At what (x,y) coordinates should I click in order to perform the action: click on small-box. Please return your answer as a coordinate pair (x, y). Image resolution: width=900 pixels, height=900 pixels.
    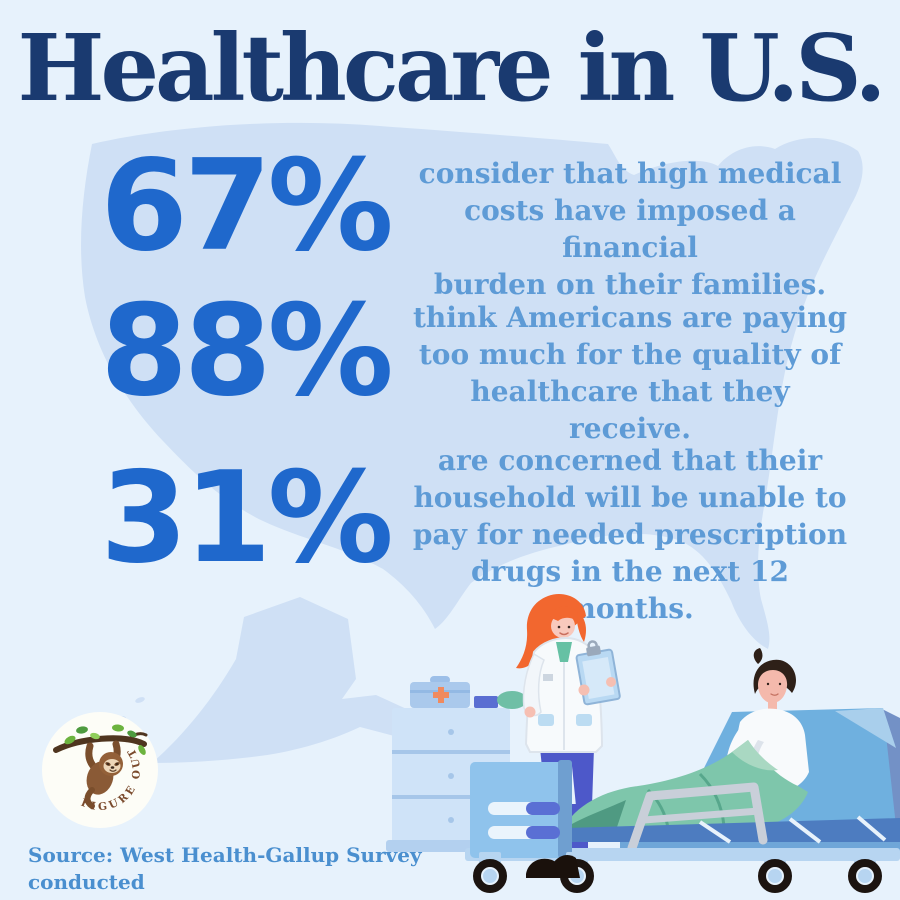
    Looking at the image, I should click on (486, 702).